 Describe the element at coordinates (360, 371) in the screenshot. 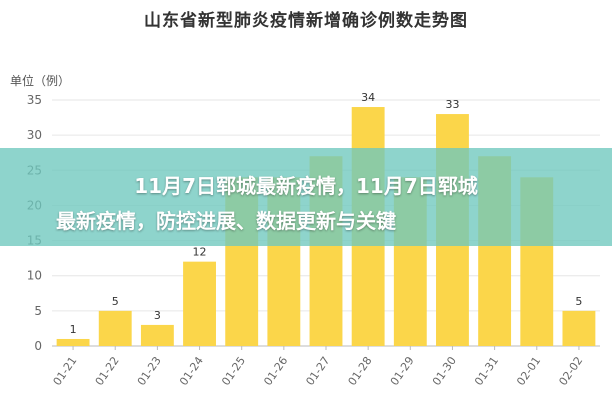

I see `x-tick-label: 01-28` at that location.